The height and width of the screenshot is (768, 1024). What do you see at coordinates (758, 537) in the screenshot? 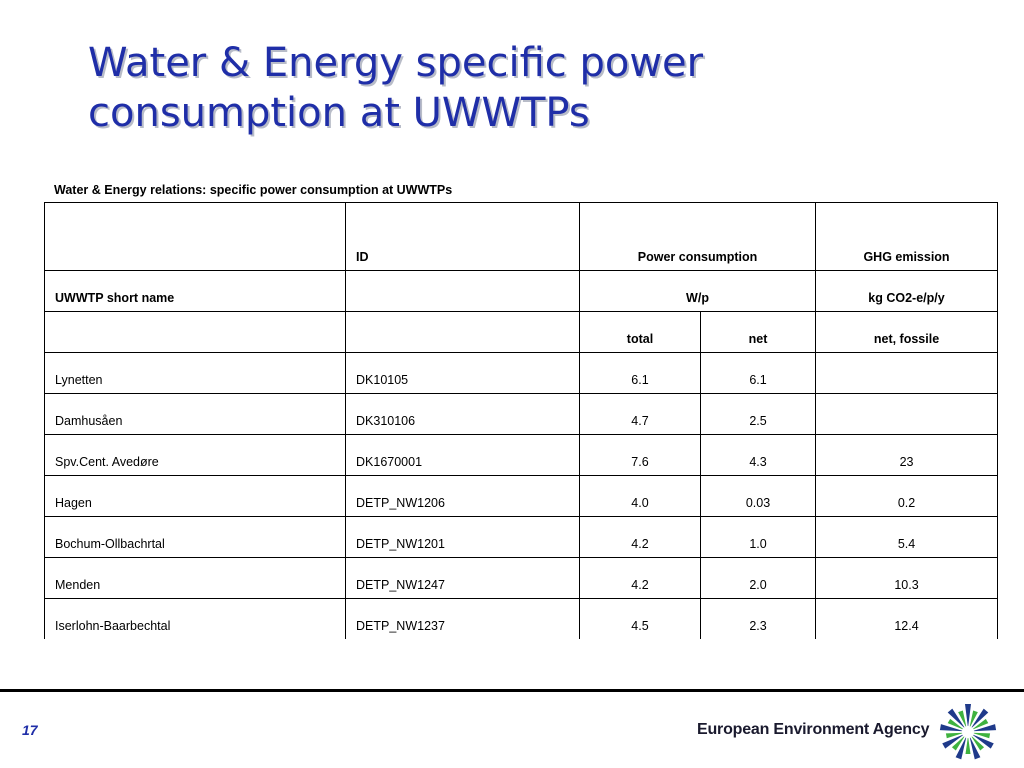
I see `cell-net: 1.0` at bounding box center [758, 537].